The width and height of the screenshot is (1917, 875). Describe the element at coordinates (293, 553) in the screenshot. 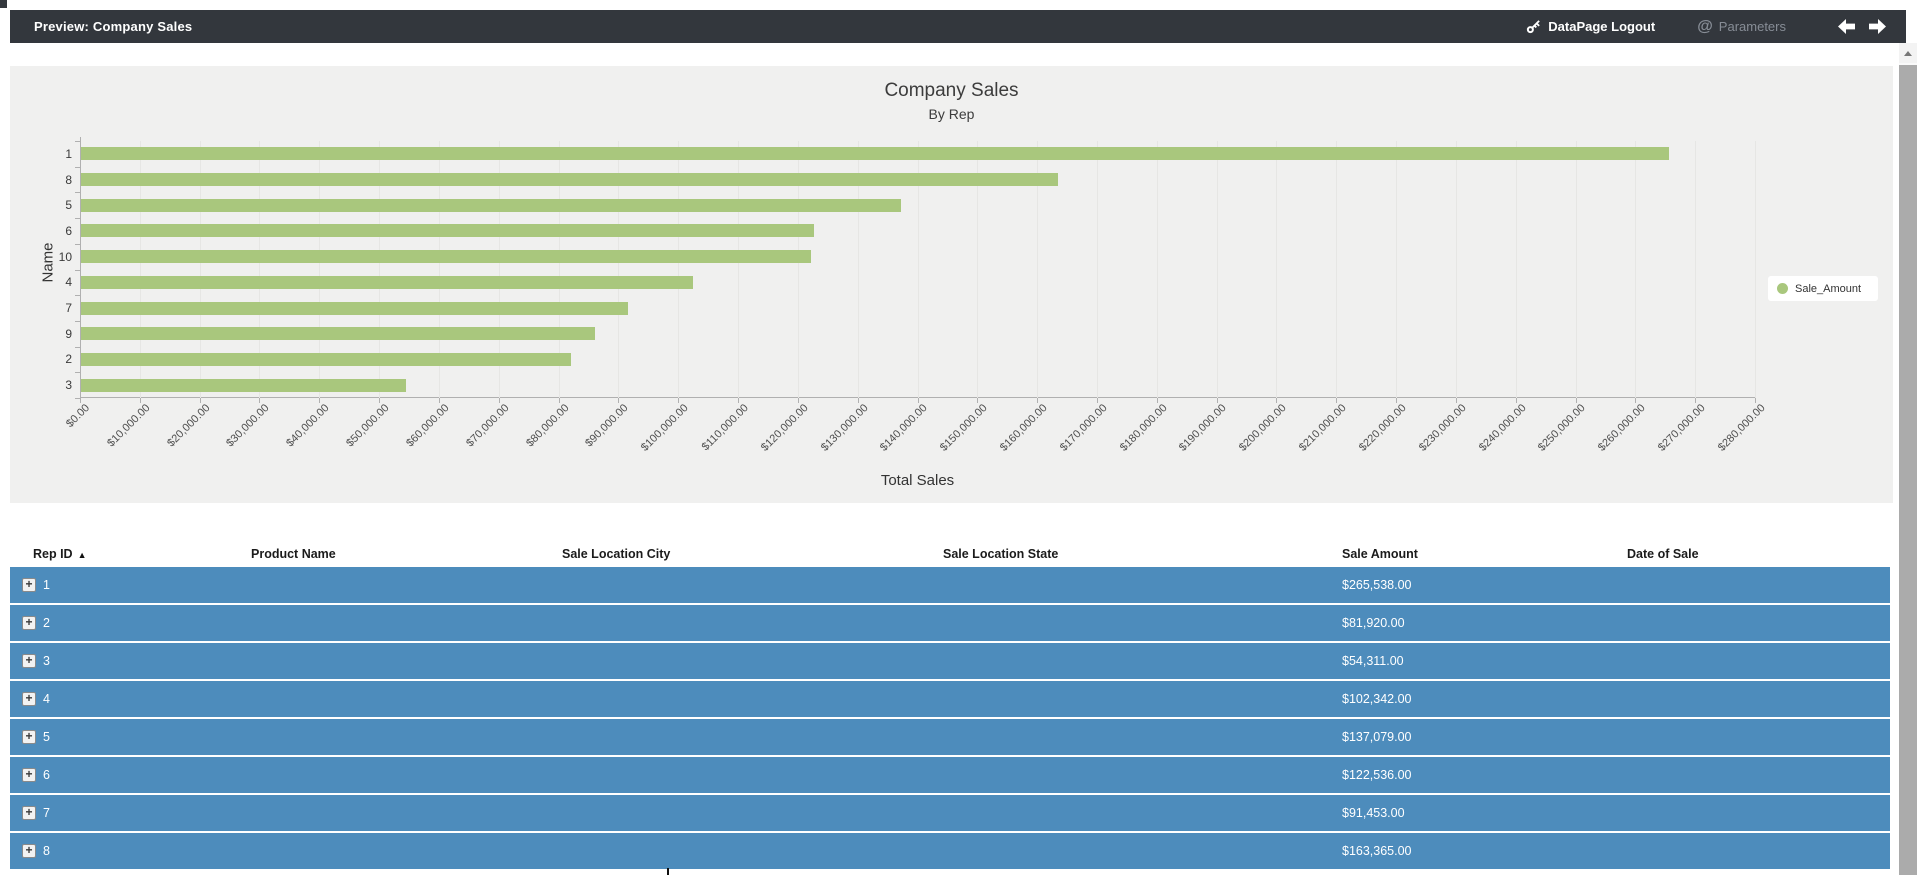

I see `column-header-product-name: Product Name` at that location.